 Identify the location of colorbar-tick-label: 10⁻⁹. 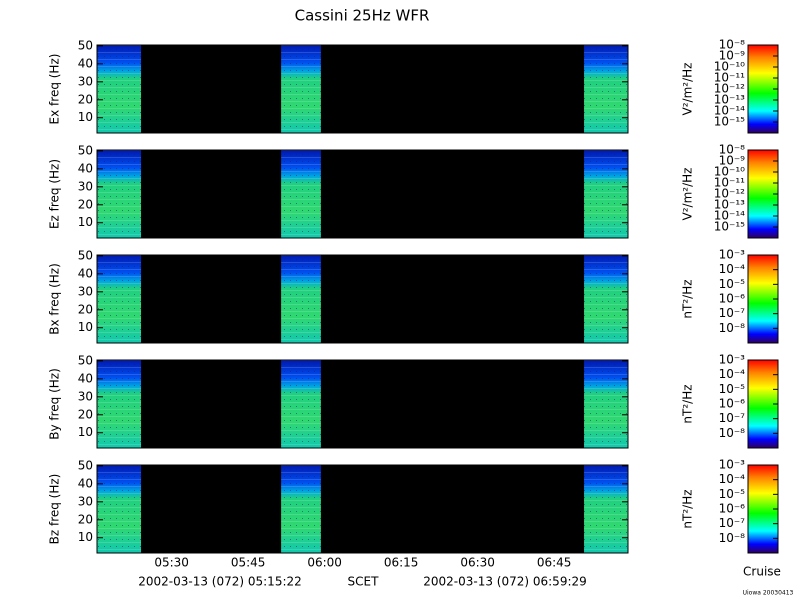
(732, 56).